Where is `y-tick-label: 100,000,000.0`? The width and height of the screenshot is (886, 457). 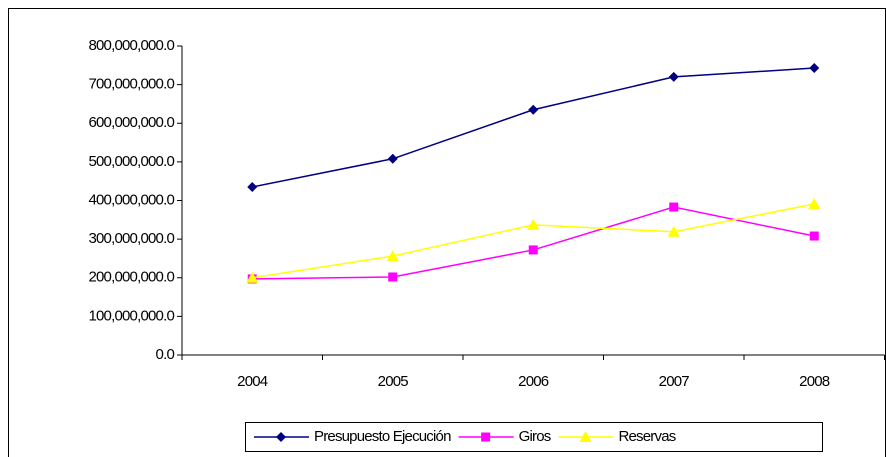
y-tick-label: 100,000,000.0 is located at coordinates (131, 315).